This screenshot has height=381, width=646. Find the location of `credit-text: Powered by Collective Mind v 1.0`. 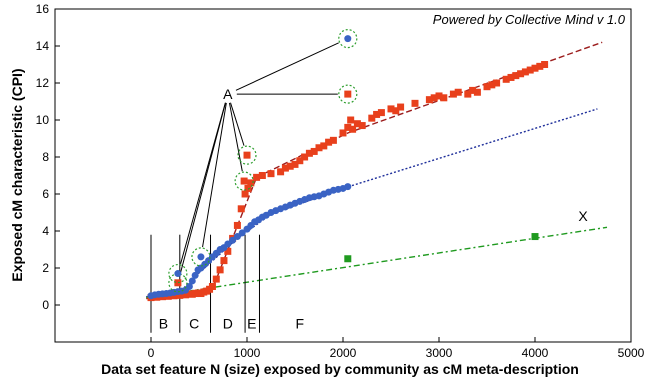

credit-text: Powered by Collective Mind v 1.0 is located at coordinates (529, 19).